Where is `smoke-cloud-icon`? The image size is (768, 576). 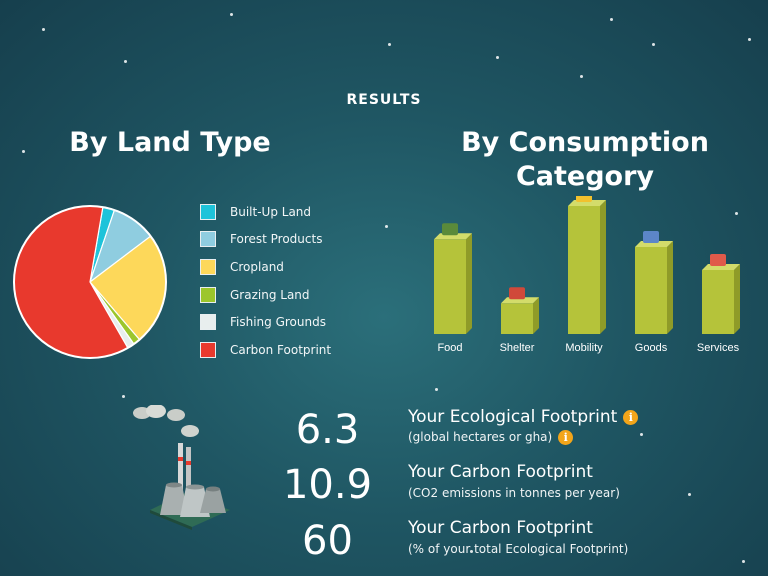
smoke-cloud-icon is located at coordinates (166, 420).